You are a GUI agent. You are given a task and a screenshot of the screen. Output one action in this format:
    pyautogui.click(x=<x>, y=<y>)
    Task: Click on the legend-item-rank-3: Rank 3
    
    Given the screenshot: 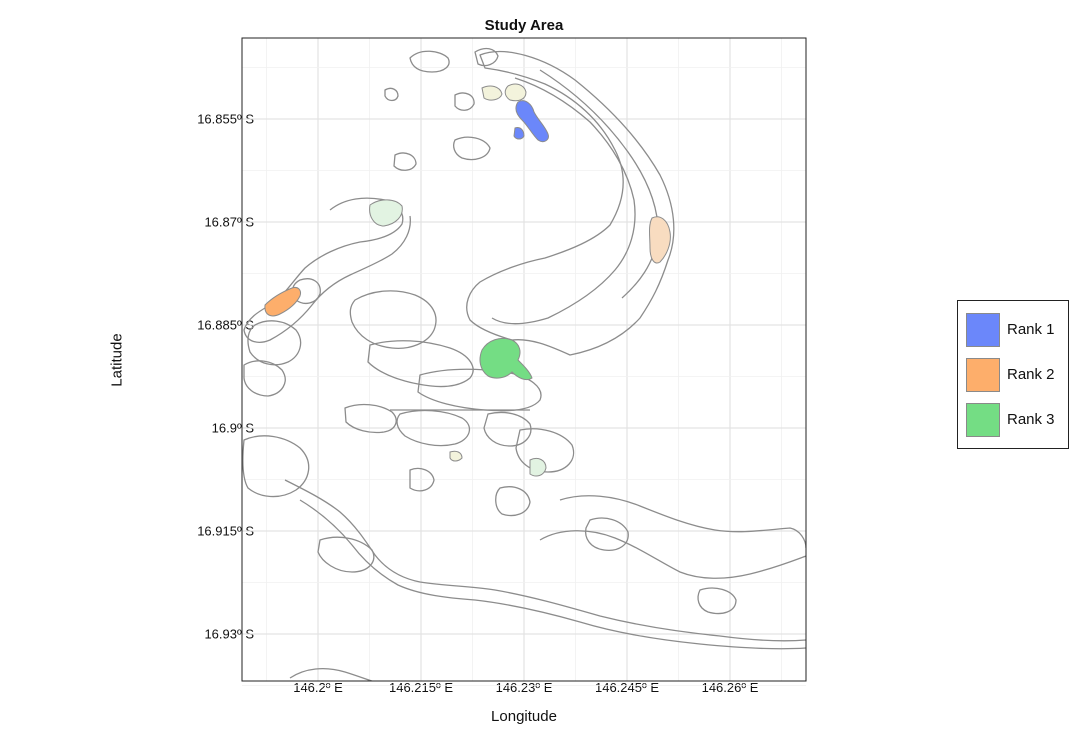 What is the action you would take?
    pyautogui.click(x=1013, y=419)
    